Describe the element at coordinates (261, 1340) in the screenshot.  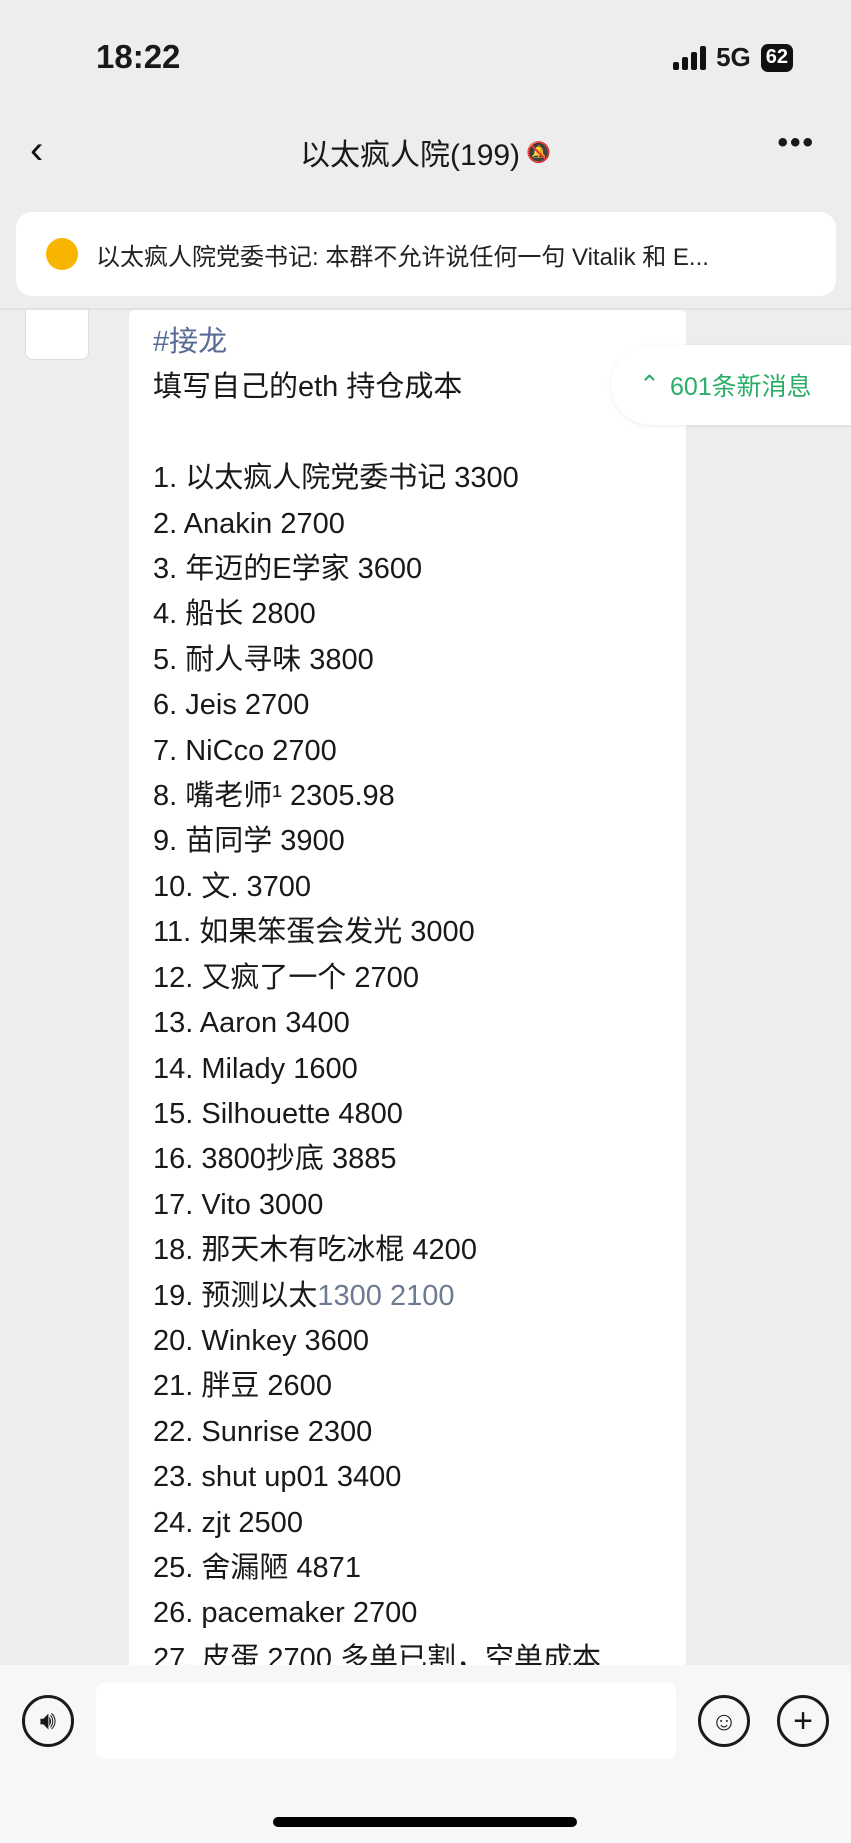
I see `entry-text: 20. Winkey 3600` at that location.